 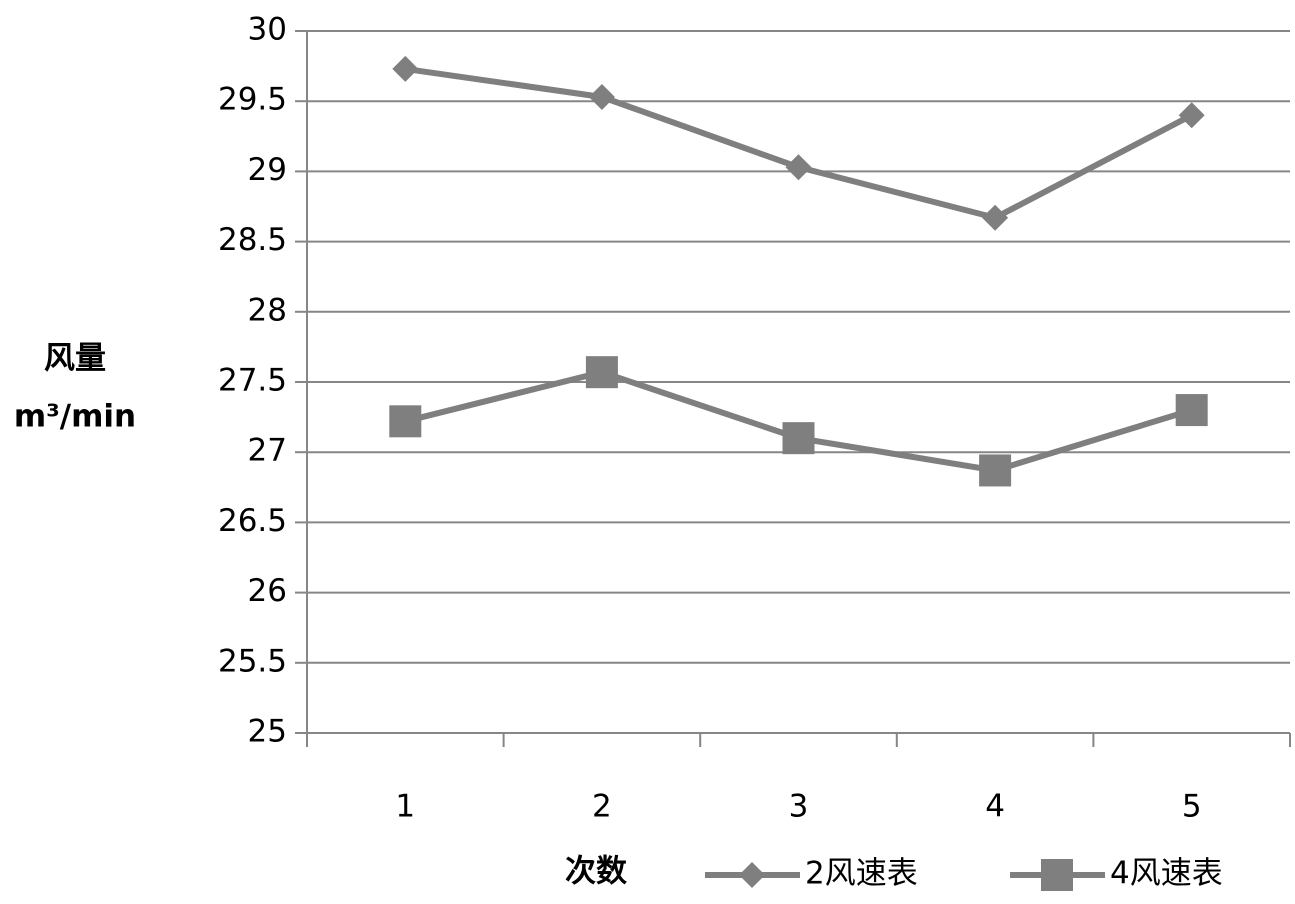 I want to click on x-tick-label: 2, so click(x=602, y=807).